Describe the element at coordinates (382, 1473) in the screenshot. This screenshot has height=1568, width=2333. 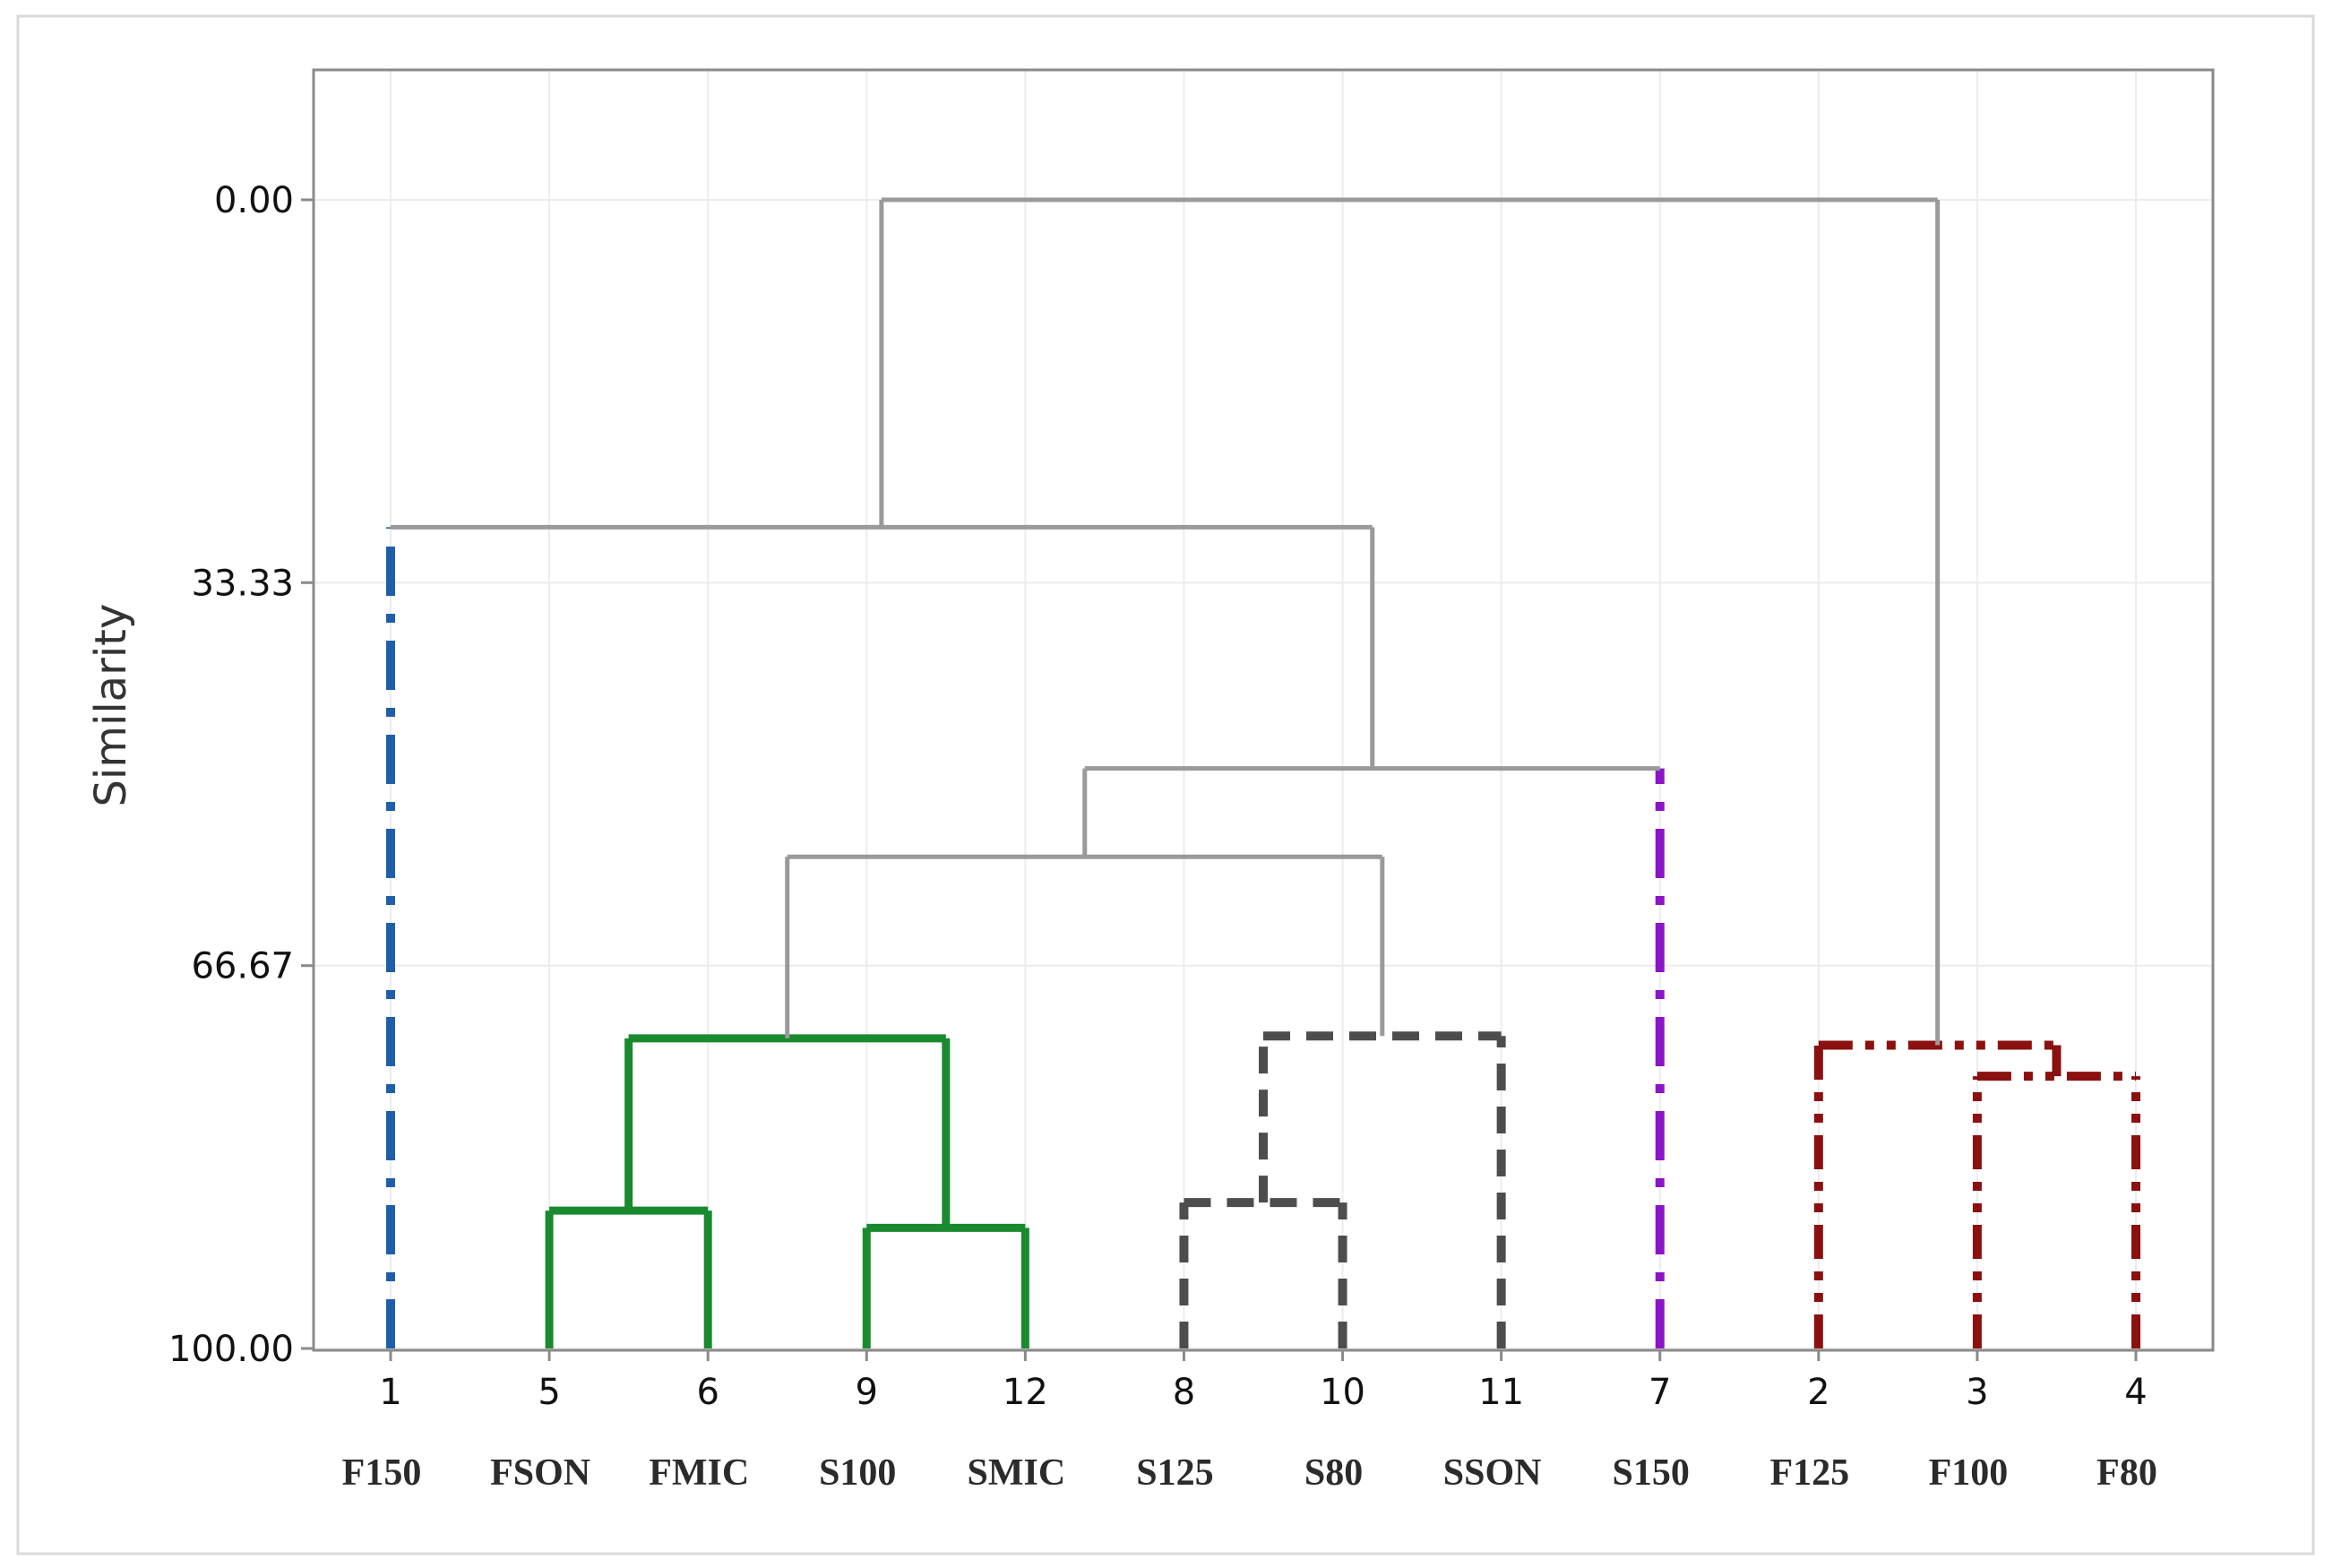
I see `leaf-name-label: F150` at that location.